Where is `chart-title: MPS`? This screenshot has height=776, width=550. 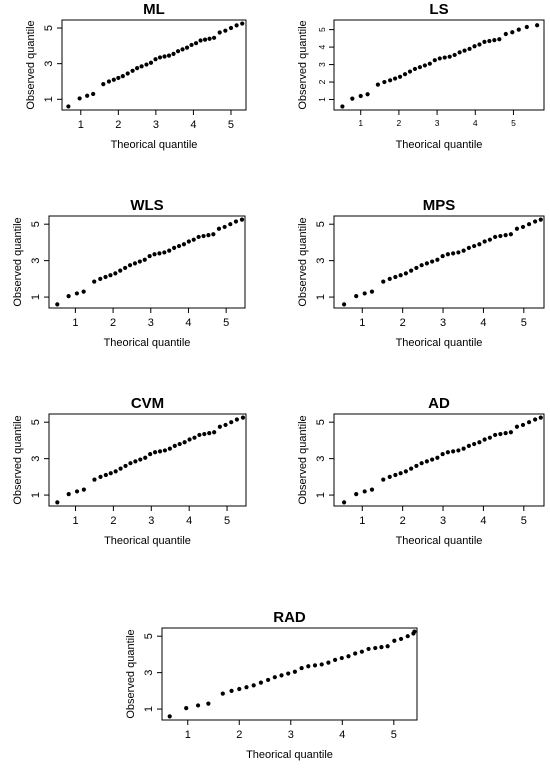
chart-title: MPS is located at coordinates (439, 205).